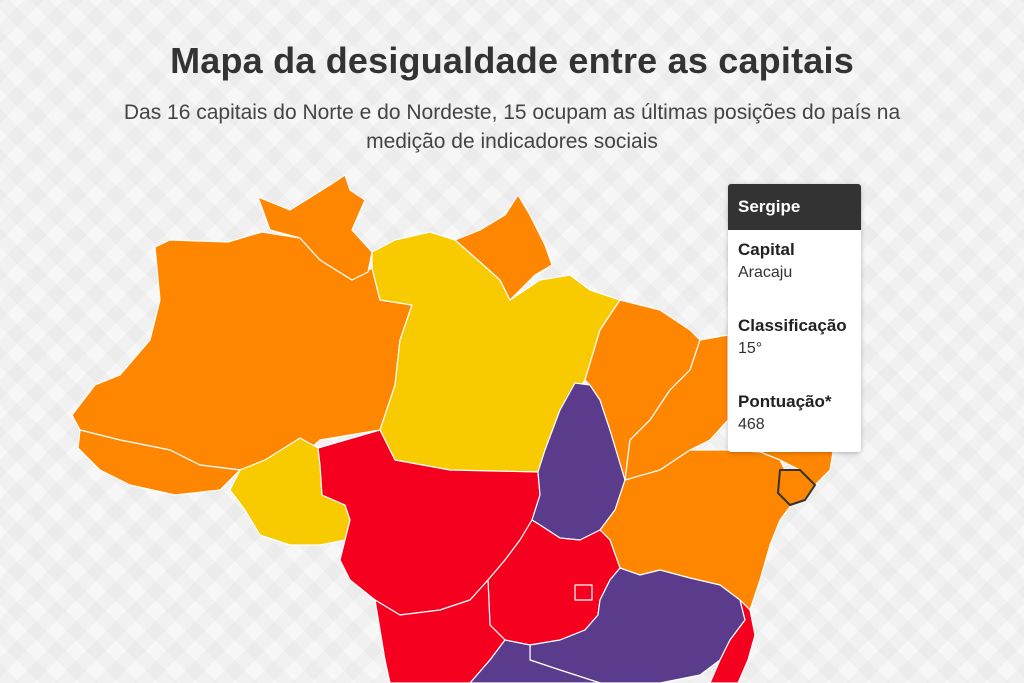 The width and height of the screenshot is (1024, 683). I want to click on tooltip-rank: Classificação 15°, so click(792, 337).